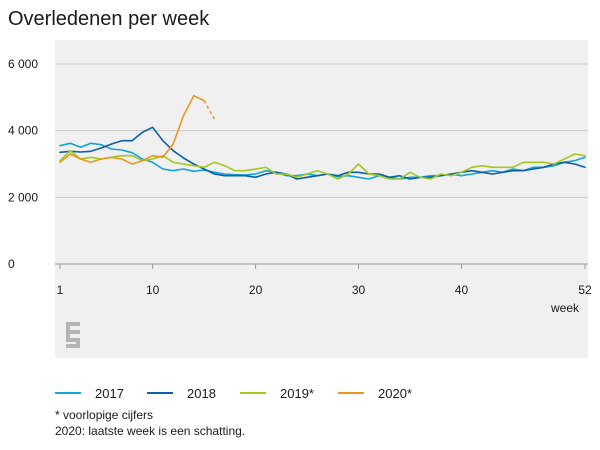 This screenshot has height=450, width=600. What do you see at coordinates (277, 393) in the screenshot?
I see `legend-item-2019: 2019*` at bounding box center [277, 393].